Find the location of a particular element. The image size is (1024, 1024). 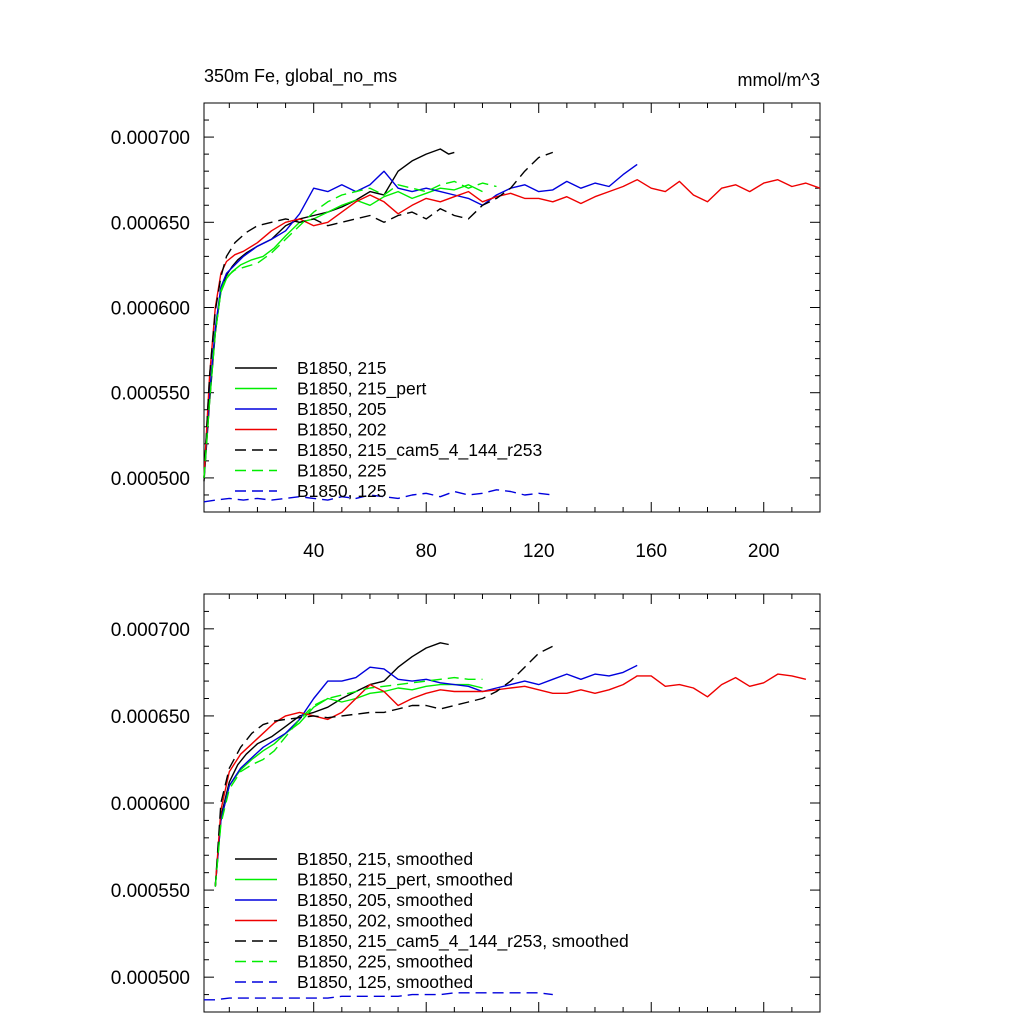

legend-label: B1850, 202, smoothed is located at coordinates (385, 921).